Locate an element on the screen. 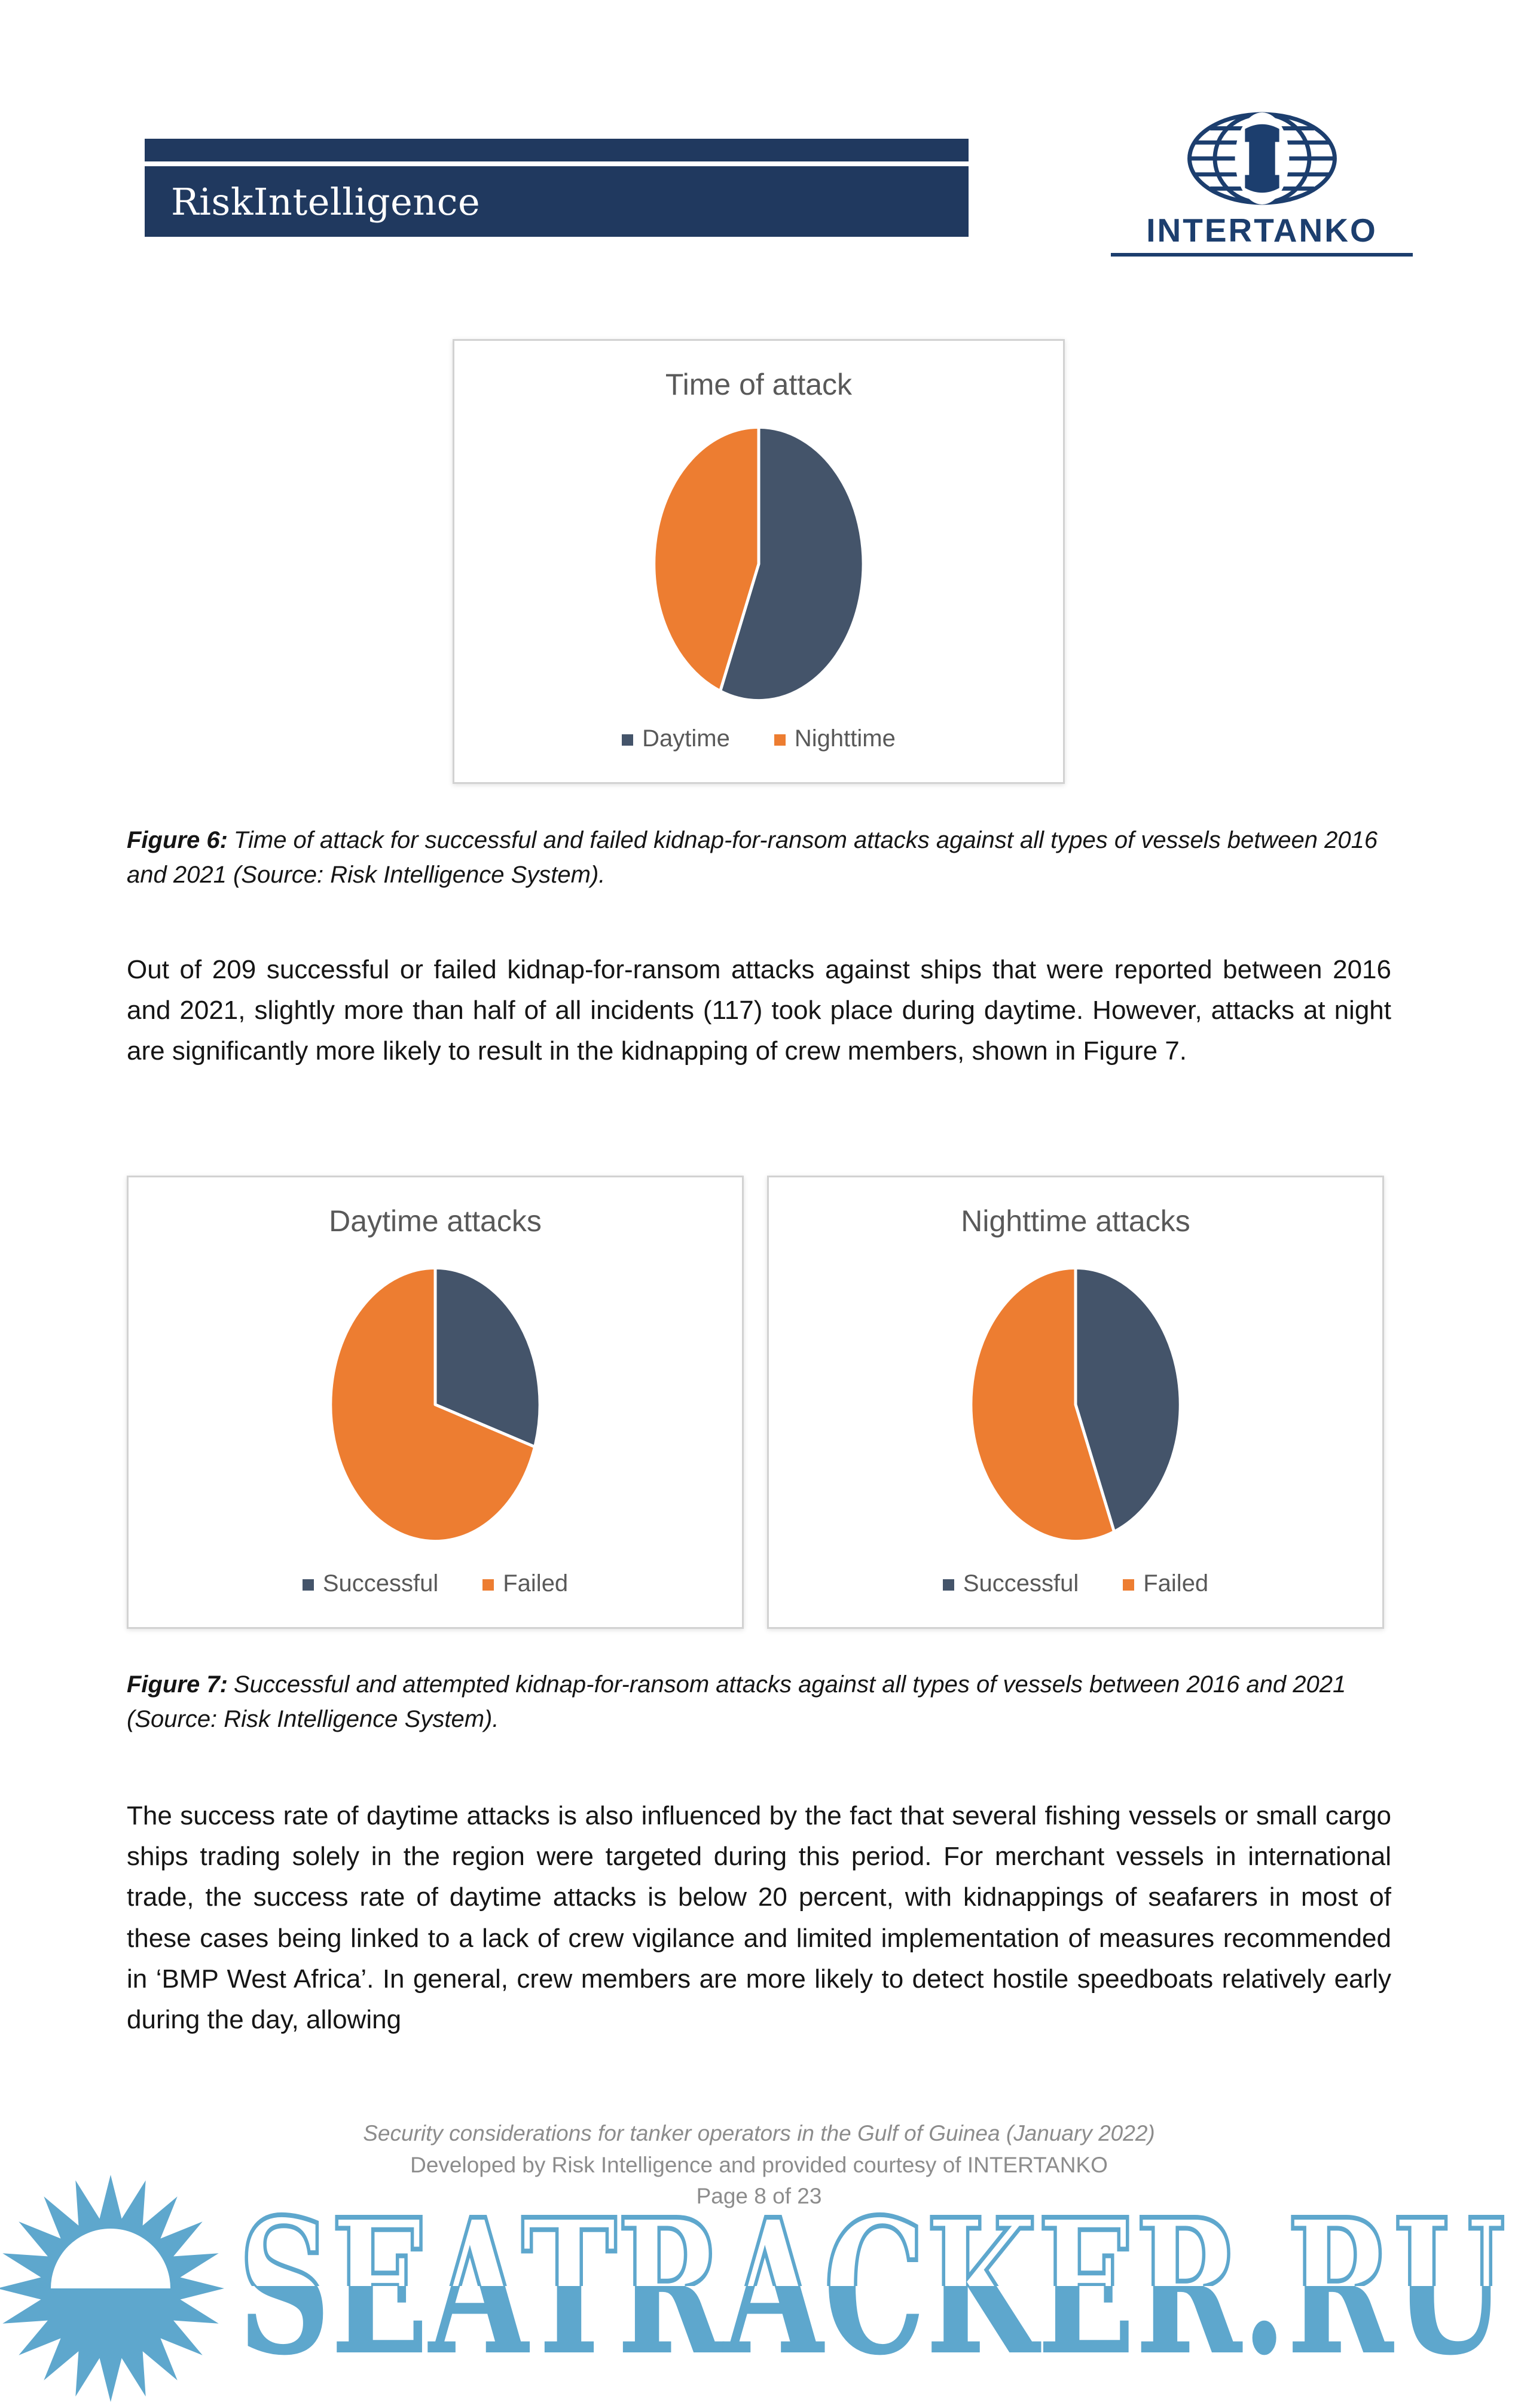 The height and width of the screenshot is (2408, 1518). daytime-swatch-icon is located at coordinates (628, 740).